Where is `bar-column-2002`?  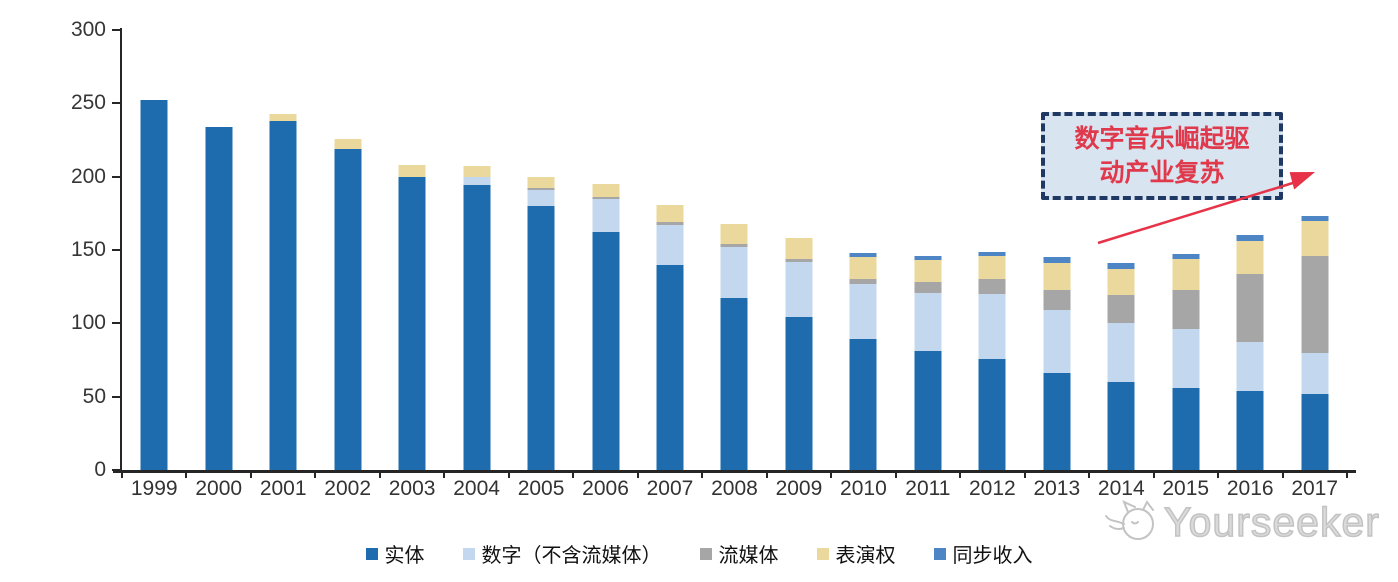 bar-column-2002 is located at coordinates (347, 250).